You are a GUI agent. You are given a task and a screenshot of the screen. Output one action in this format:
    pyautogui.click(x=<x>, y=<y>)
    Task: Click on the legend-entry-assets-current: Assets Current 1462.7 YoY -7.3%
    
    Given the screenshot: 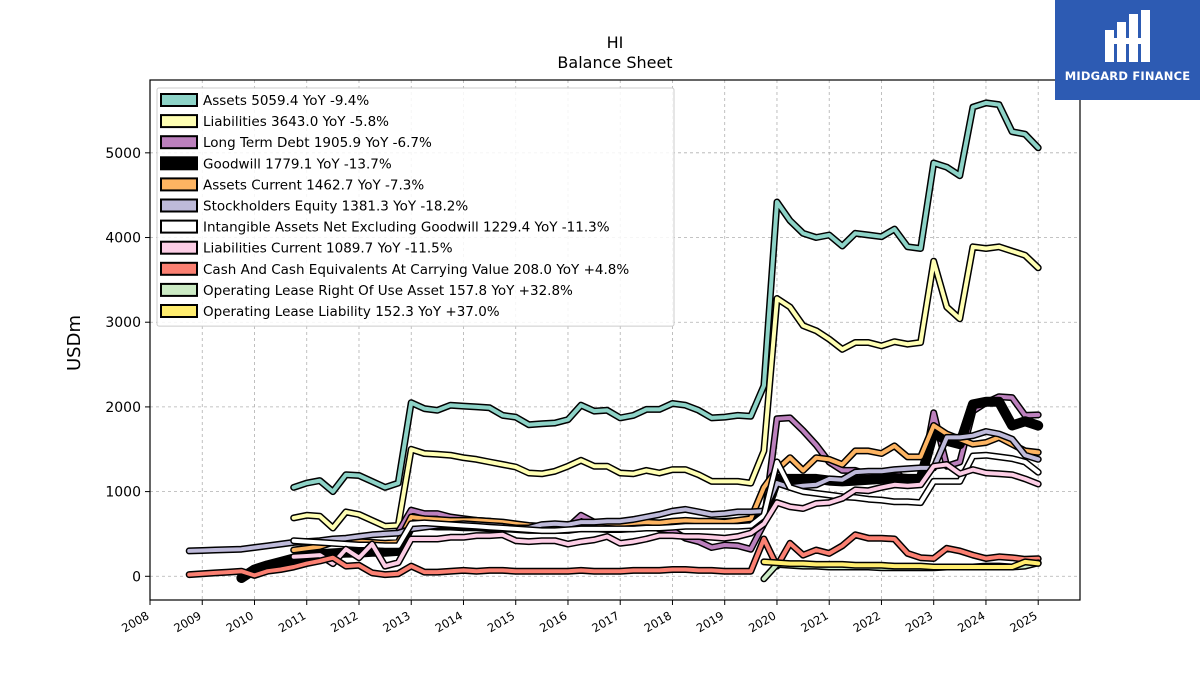 What is the action you would take?
    pyautogui.click(x=313, y=185)
    